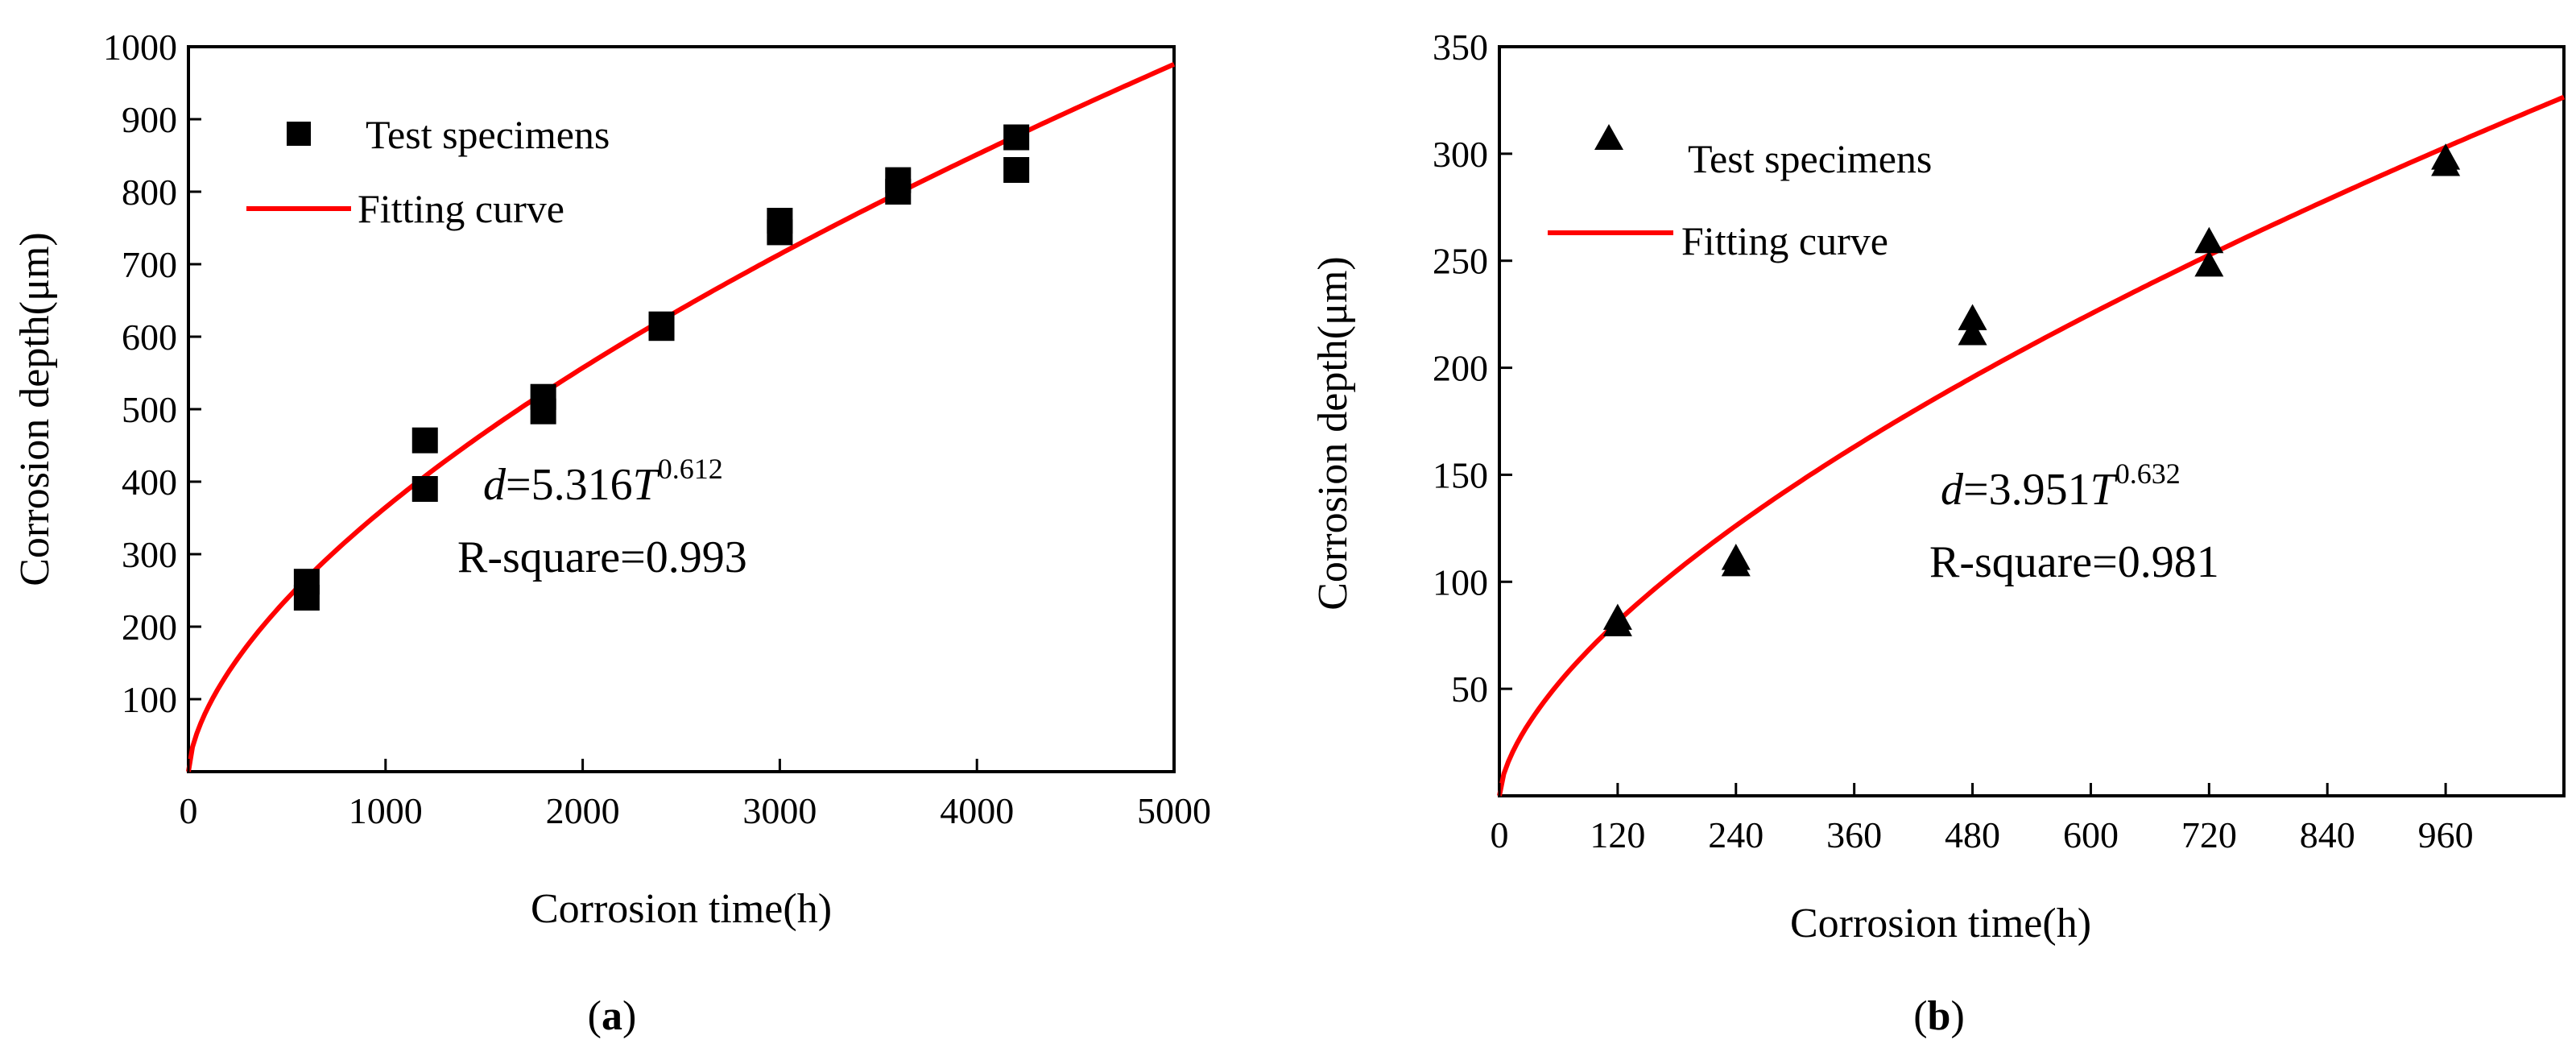 Image resolution: width=2576 pixels, height=1056 pixels. Describe the element at coordinates (149, 627) in the screenshot. I see `y-tick-label-a: 200` at that location.